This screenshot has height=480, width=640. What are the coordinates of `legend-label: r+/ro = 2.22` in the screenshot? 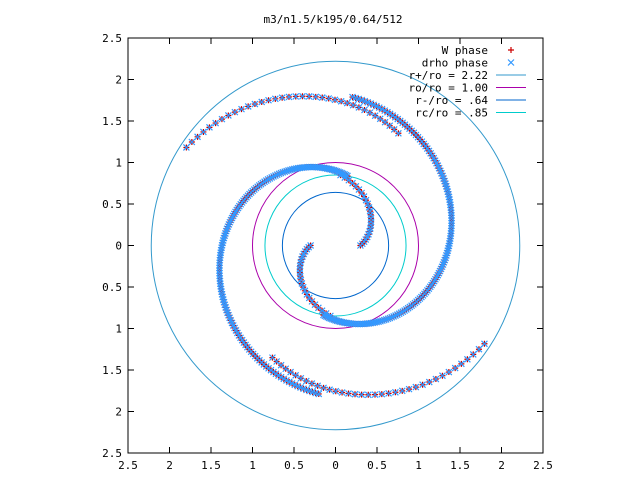 It's located at (448, 75).